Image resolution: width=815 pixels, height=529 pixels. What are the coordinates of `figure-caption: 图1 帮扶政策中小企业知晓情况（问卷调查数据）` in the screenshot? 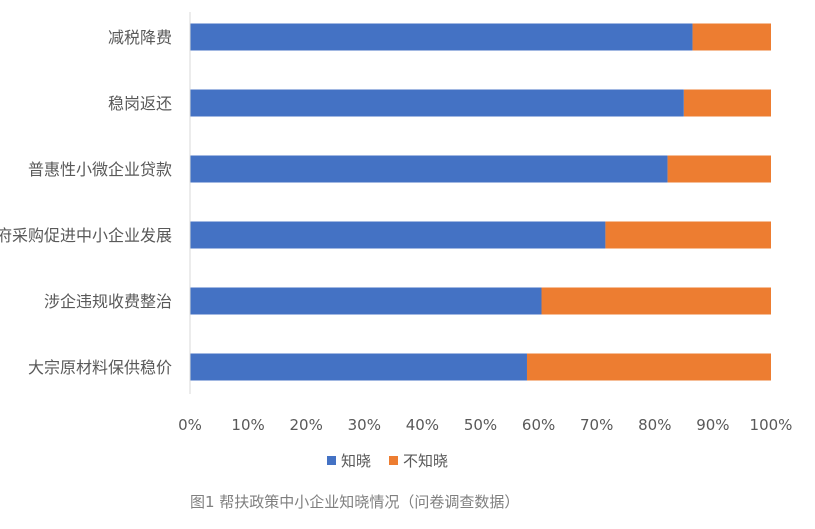 It's located at (355, 502).